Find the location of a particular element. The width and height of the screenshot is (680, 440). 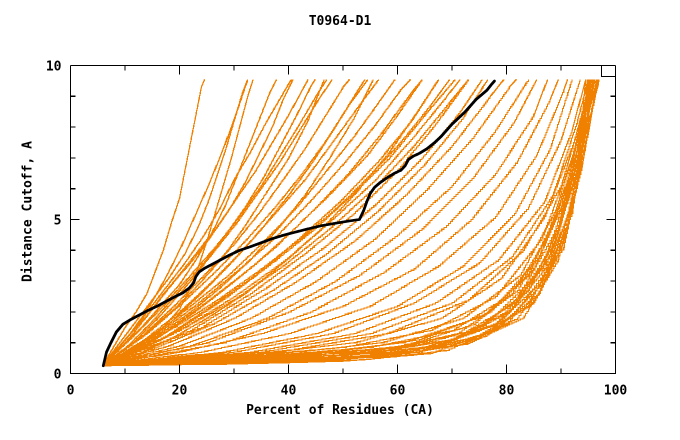

y-tick-label: 10 is located at coordinates (54, 67).